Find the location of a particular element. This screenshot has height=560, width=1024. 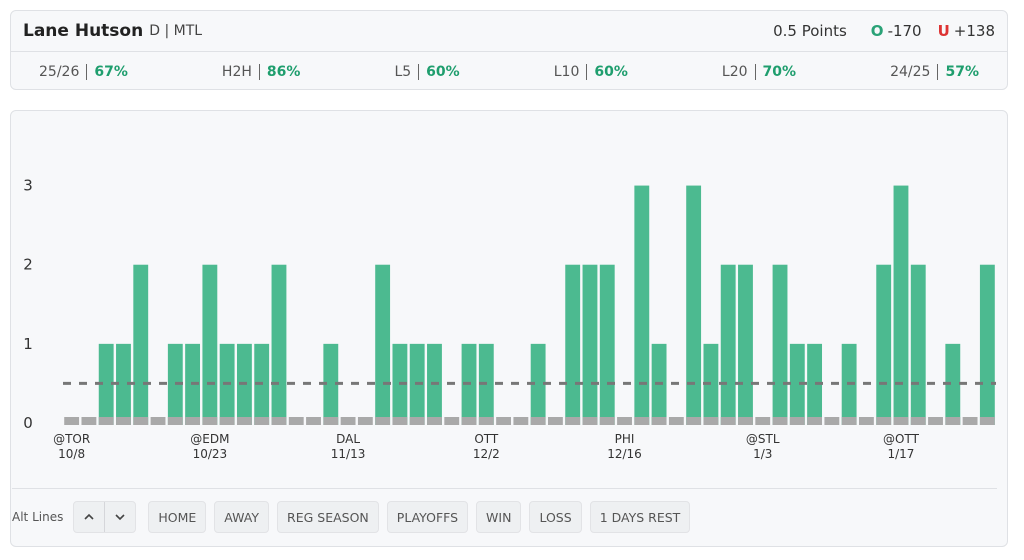

stats-row: 25/26 67% H2H 86% L5 60% L10 60% L20 70% 24/25 57% is located at coordinates (509, 71).